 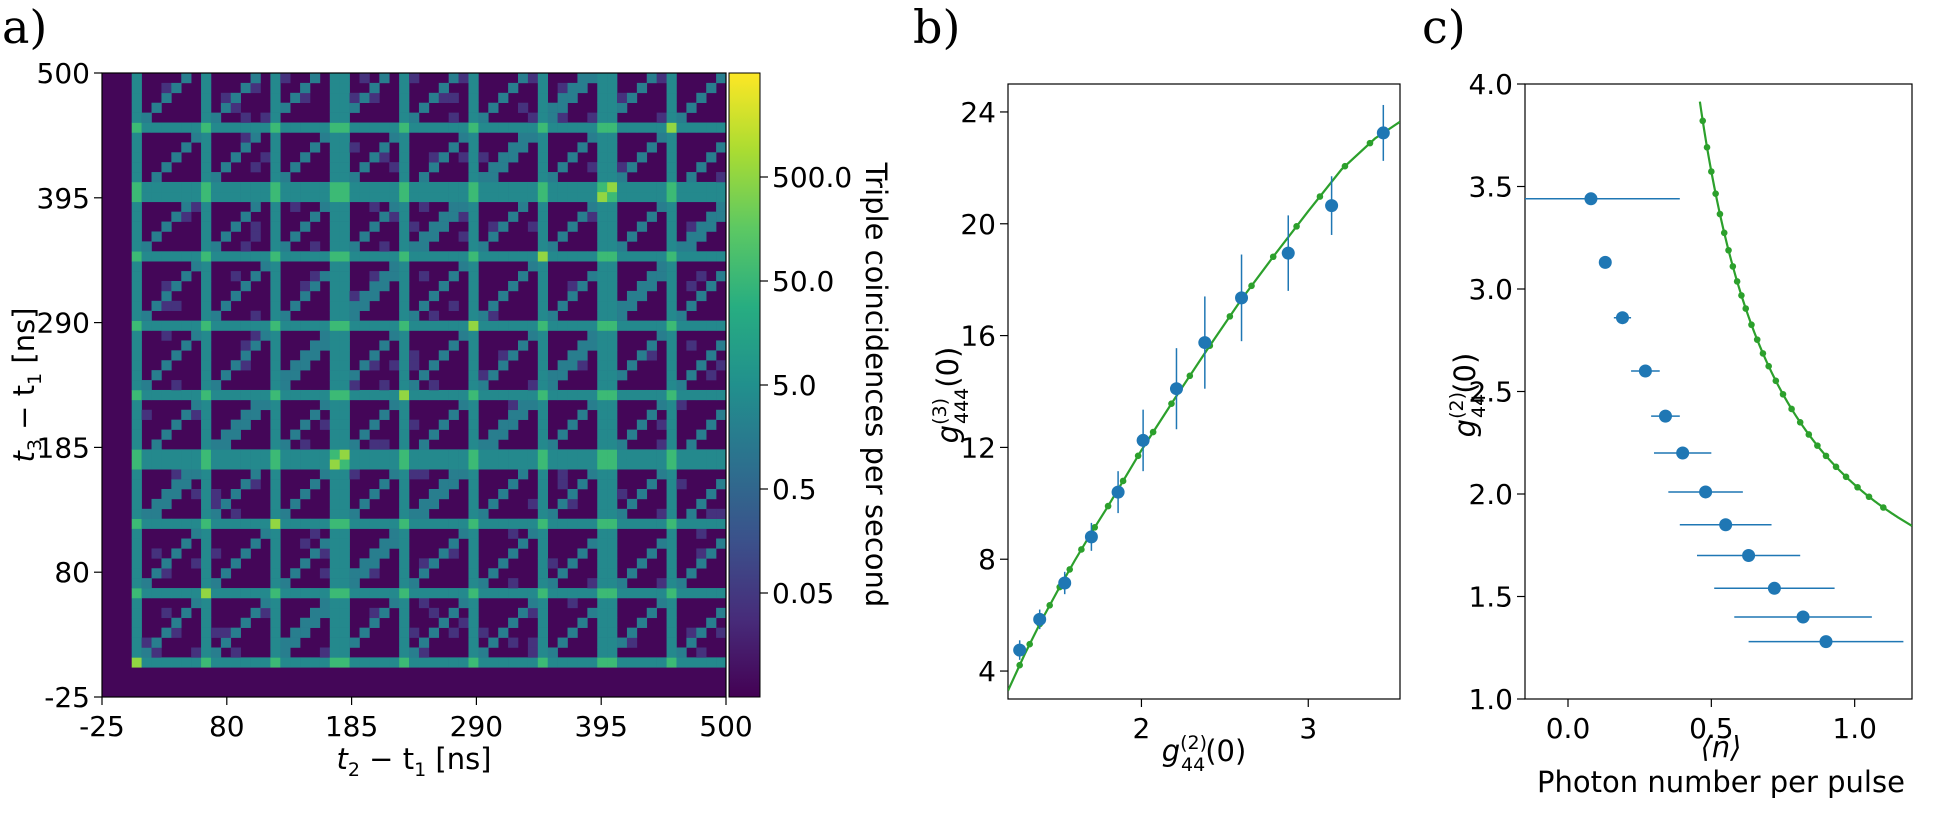 What do you see at coordinates (63, 323) in the screenshot?
I see `heatmap-y-tick-label: 290` at bounding box center [63, 323].